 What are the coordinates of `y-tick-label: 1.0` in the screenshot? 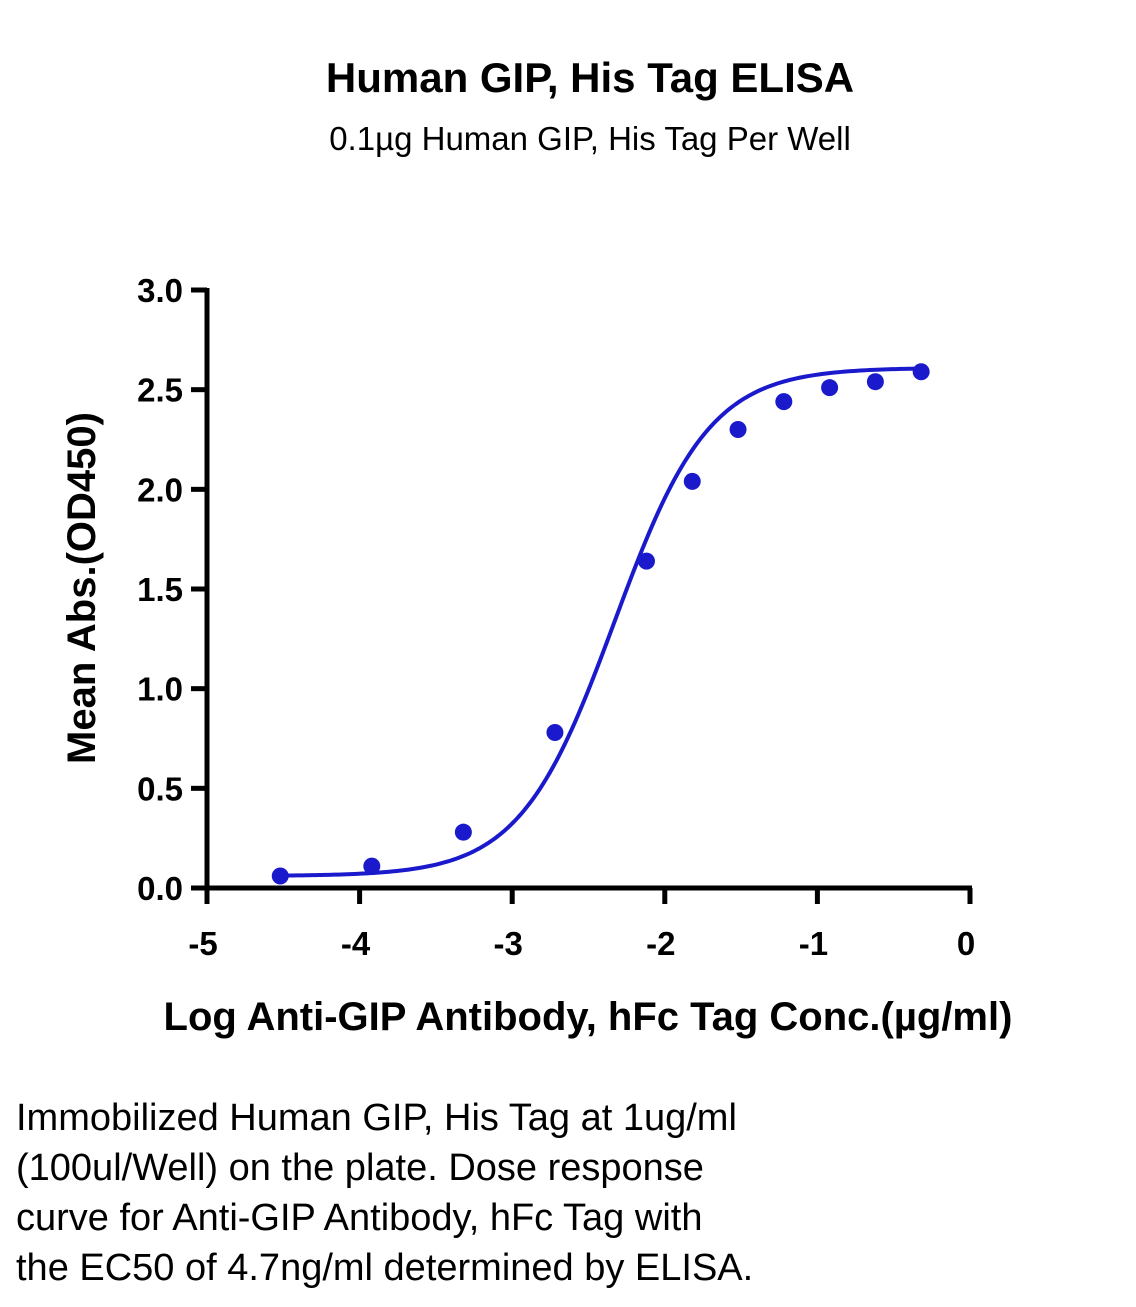 It's located at (160, 689).